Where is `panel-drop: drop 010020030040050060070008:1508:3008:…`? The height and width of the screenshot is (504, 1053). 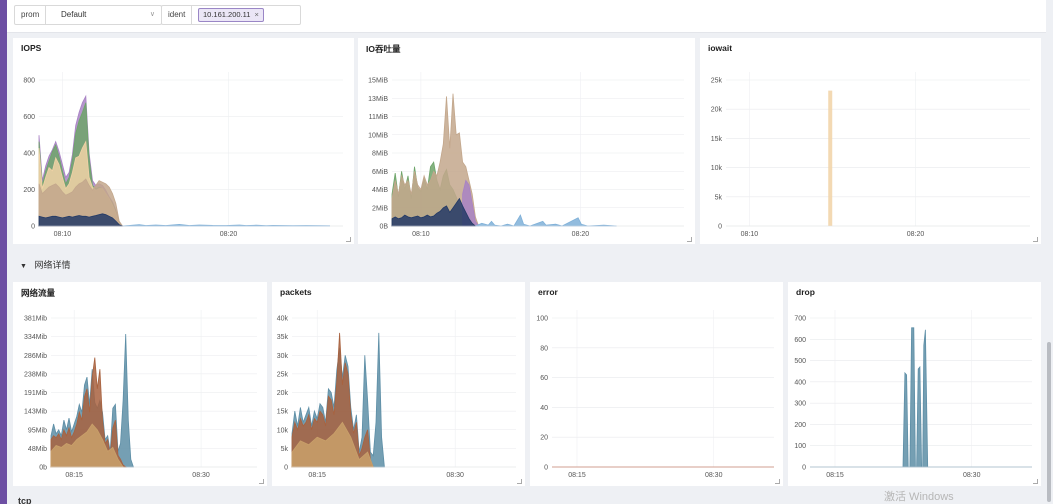 panel-drop: drop 010020030040050060070008:1508:3008:… is located at coordinates (914, 384).